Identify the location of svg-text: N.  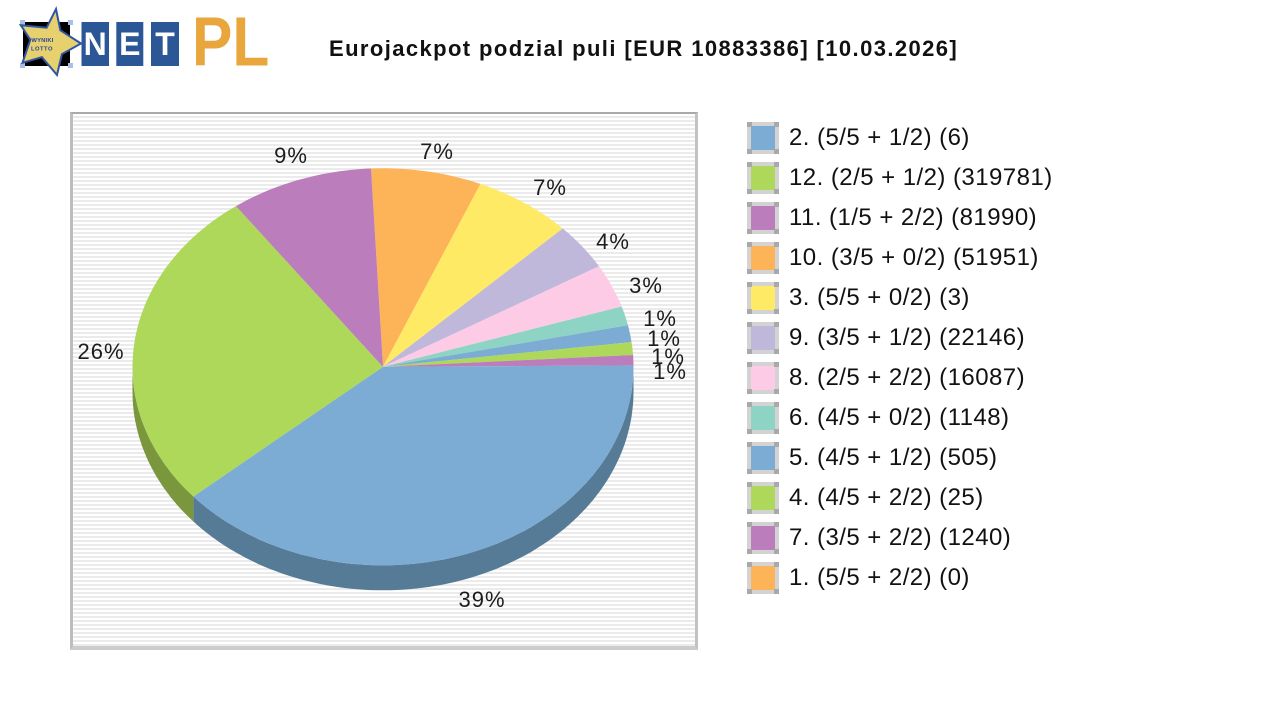
(95, 44).